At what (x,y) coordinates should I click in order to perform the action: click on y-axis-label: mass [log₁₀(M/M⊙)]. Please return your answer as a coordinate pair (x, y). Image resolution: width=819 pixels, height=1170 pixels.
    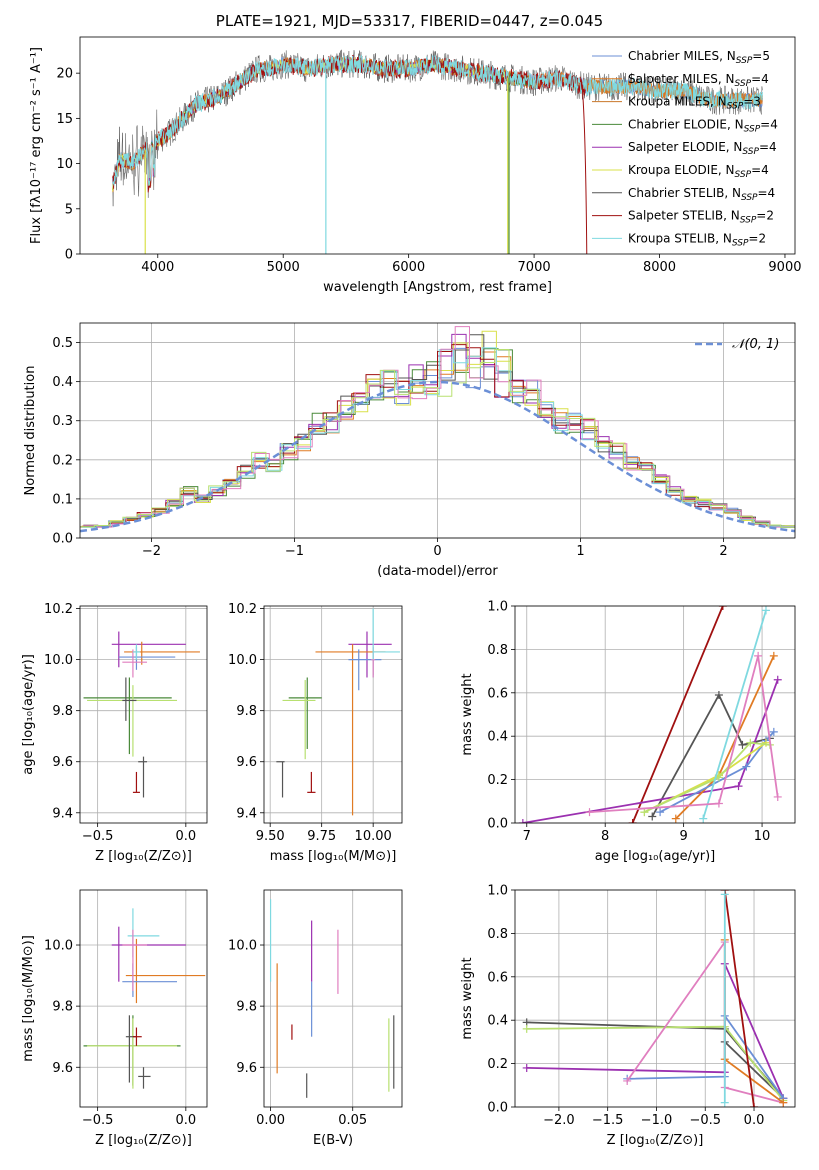
    Looking at the image, I should click on (28, 998).